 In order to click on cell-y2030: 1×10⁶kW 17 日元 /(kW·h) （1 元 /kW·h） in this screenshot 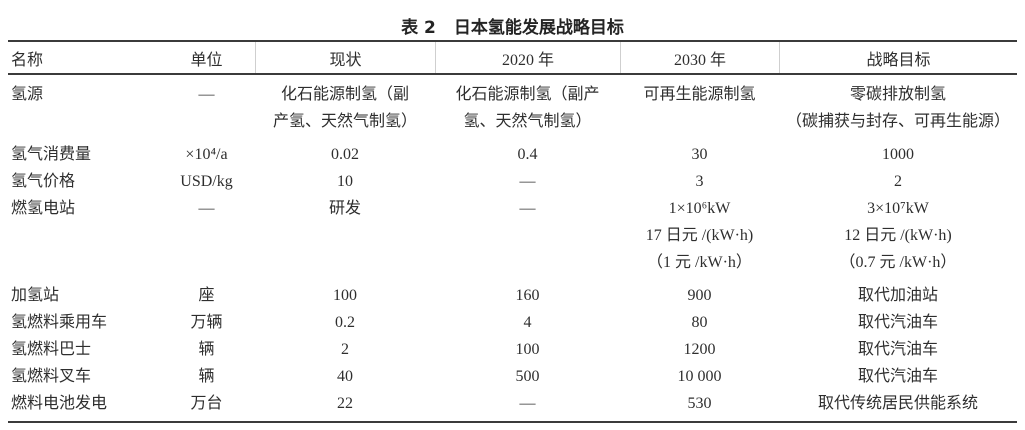, I will do `click(699, 235)`.